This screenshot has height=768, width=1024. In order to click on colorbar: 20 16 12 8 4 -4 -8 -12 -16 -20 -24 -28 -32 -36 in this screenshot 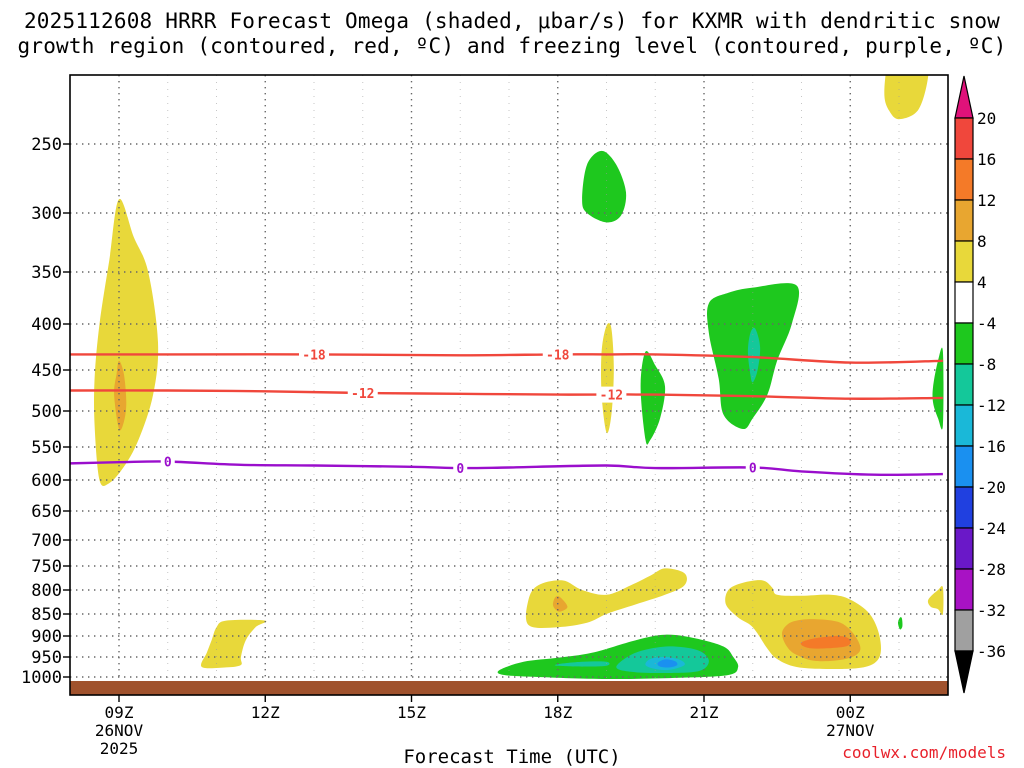, I will do `click(980, 384)`.